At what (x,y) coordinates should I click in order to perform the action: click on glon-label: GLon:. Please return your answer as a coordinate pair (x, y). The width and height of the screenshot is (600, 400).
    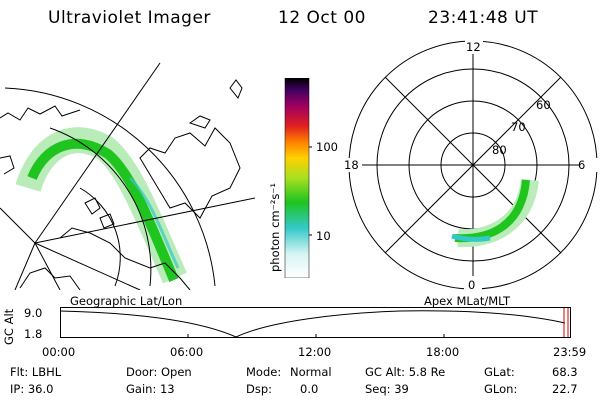
    Looking at the image, I should click on (501, 389).